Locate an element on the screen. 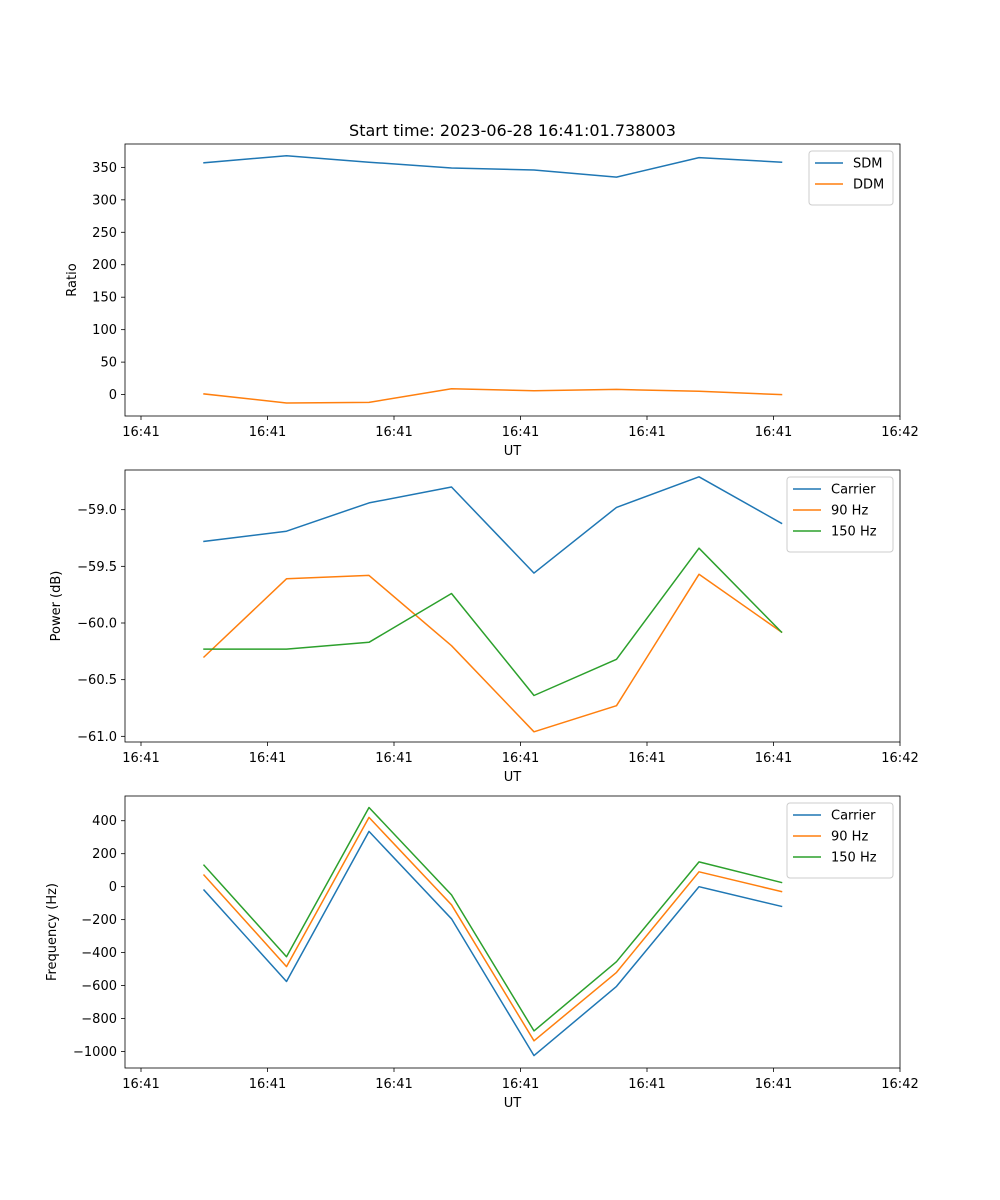 The width and height of the screenshot is (1000, 1200). series-line-sdm is located at coordinates (493, 166).